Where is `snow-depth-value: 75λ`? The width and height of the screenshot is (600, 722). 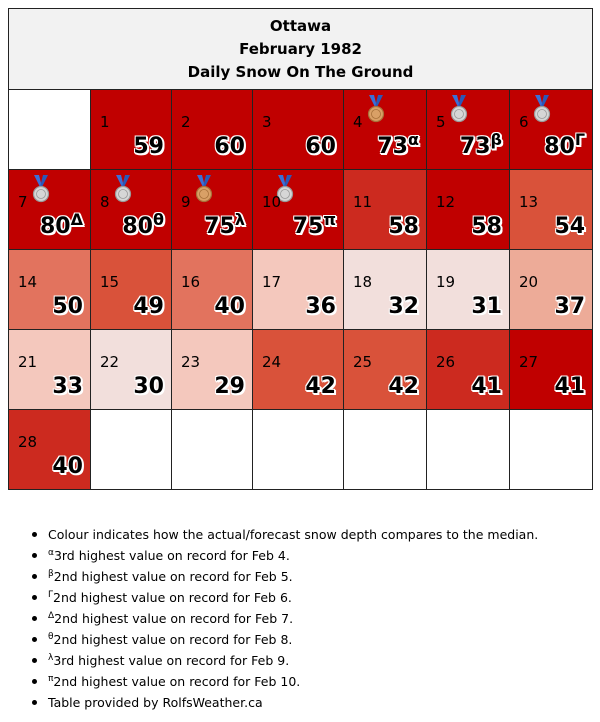 snow-depth-value: 75λ is located at coordinates (224, 225).